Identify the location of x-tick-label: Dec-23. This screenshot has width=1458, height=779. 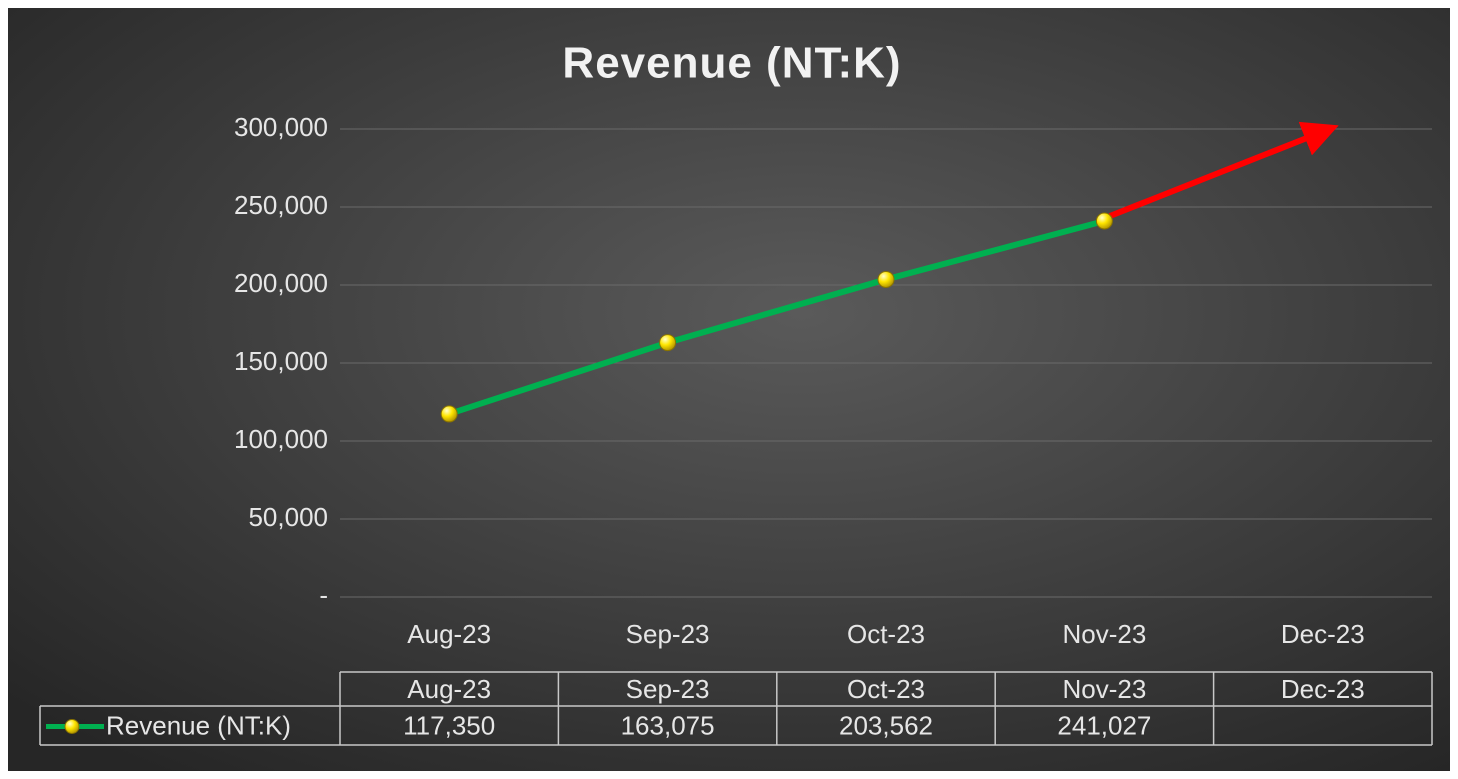
(1323, 634).